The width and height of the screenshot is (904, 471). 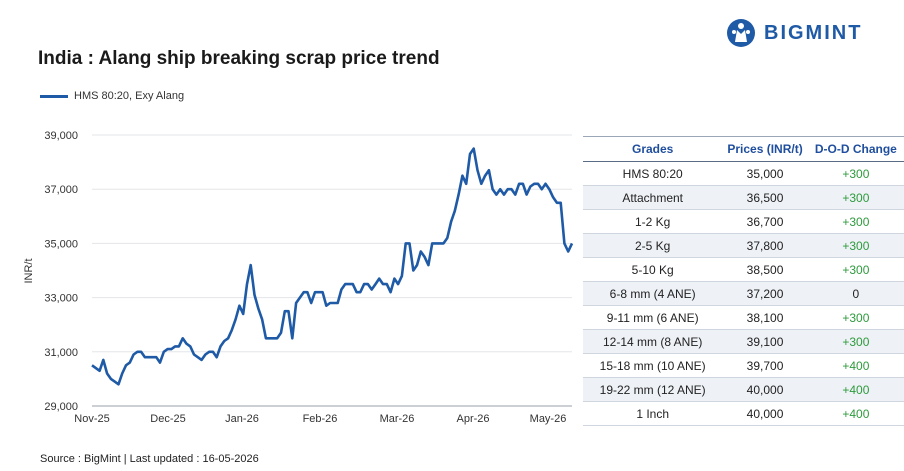 I want to click on table-row: 9-11 mm (6 ANE) 38,100 +300, so click(x=743, y=317).